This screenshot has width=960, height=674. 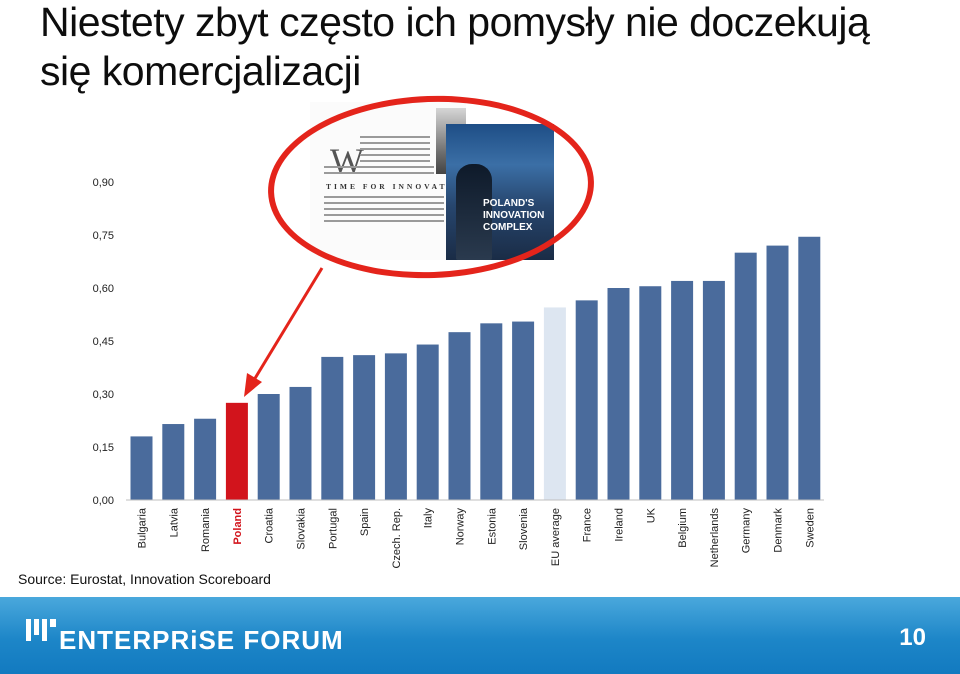 I want to click on page-number: 10, so click(x=912, y=637).